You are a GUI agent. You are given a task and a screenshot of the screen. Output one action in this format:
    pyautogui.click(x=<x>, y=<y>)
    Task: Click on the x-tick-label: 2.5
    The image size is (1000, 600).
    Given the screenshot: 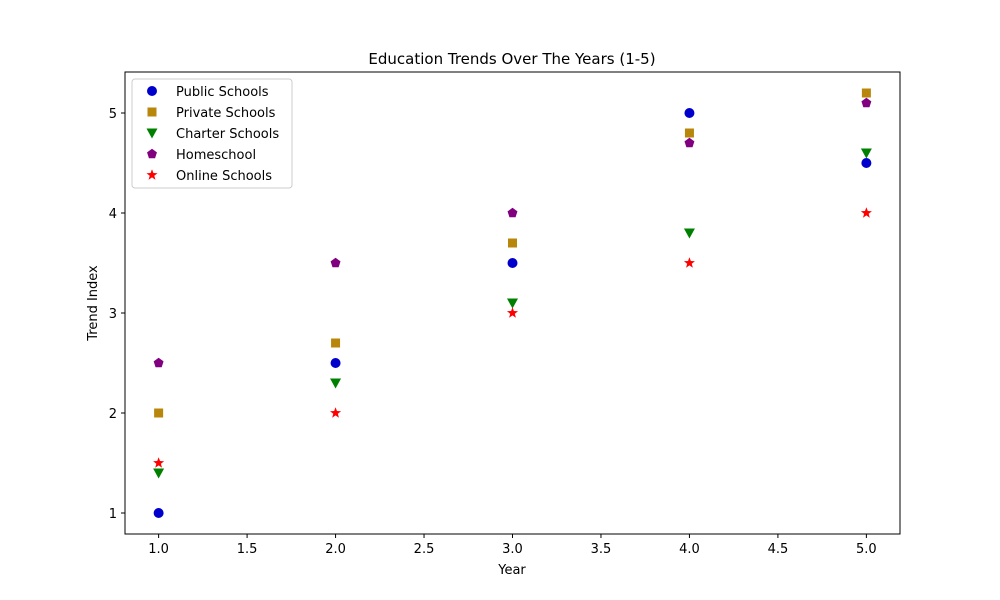 What is the action you would take?
    pyautogui.click(x=424, y=549)
    